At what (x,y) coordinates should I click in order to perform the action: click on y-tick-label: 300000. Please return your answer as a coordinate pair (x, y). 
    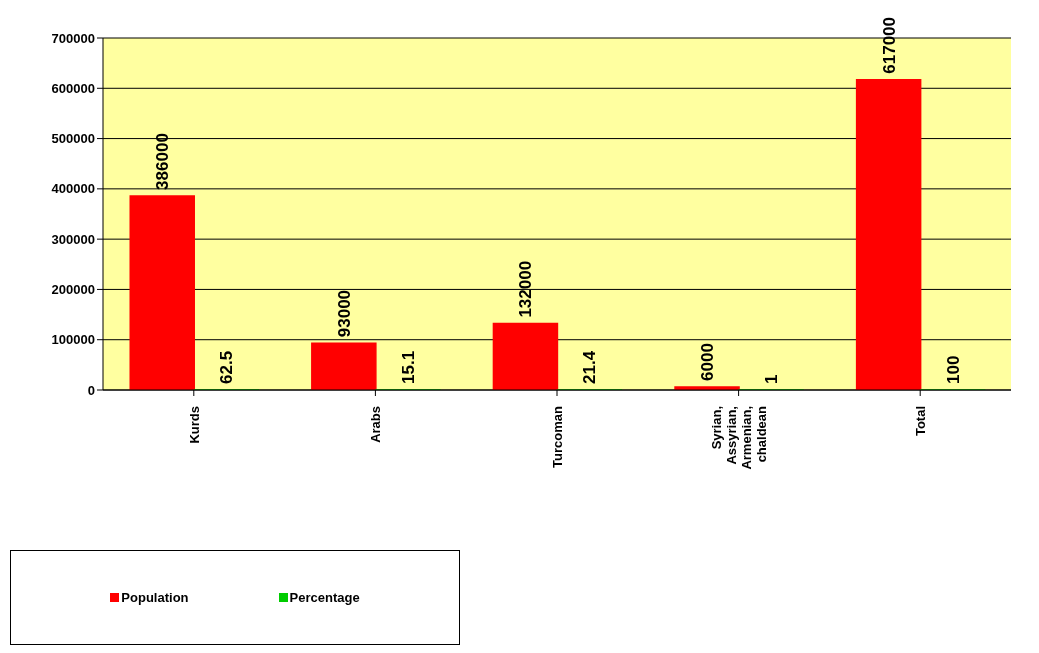
    Looking at the image, I should click on (73, 239).